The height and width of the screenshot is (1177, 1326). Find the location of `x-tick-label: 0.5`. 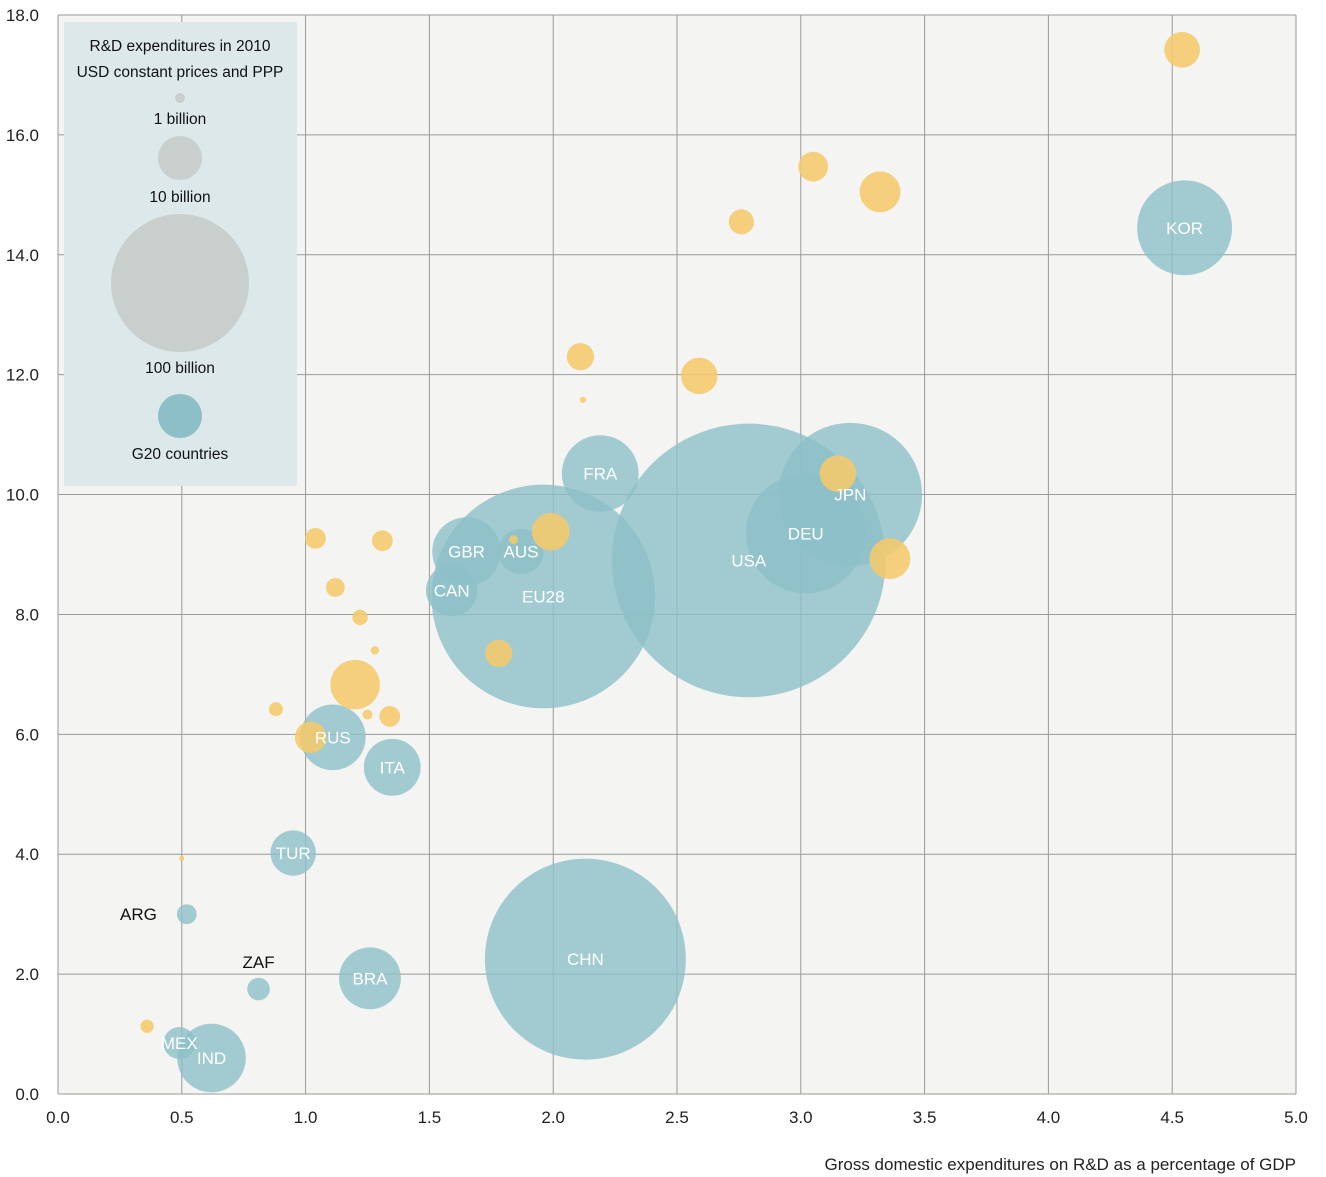

x-tick-label: 0.5 is located at coordinates (182, 1117).